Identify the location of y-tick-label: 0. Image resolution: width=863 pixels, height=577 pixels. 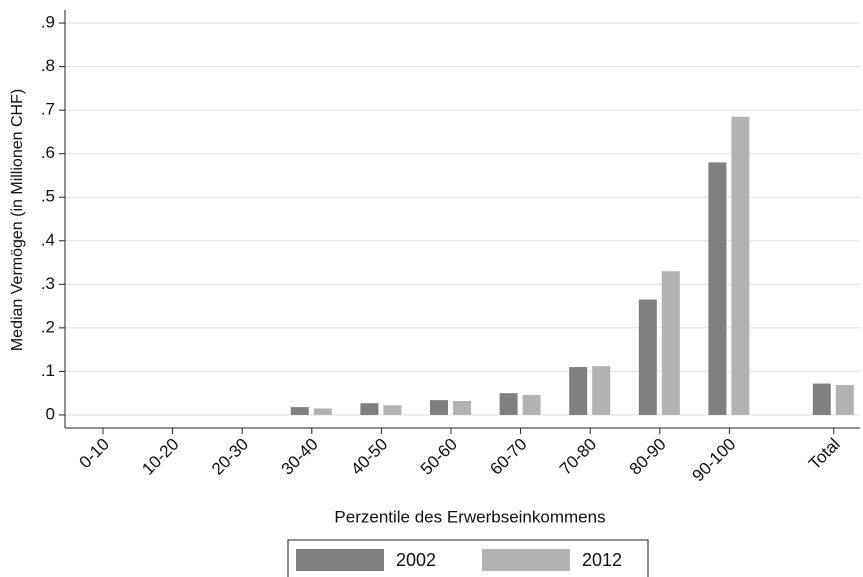
(50, 413).